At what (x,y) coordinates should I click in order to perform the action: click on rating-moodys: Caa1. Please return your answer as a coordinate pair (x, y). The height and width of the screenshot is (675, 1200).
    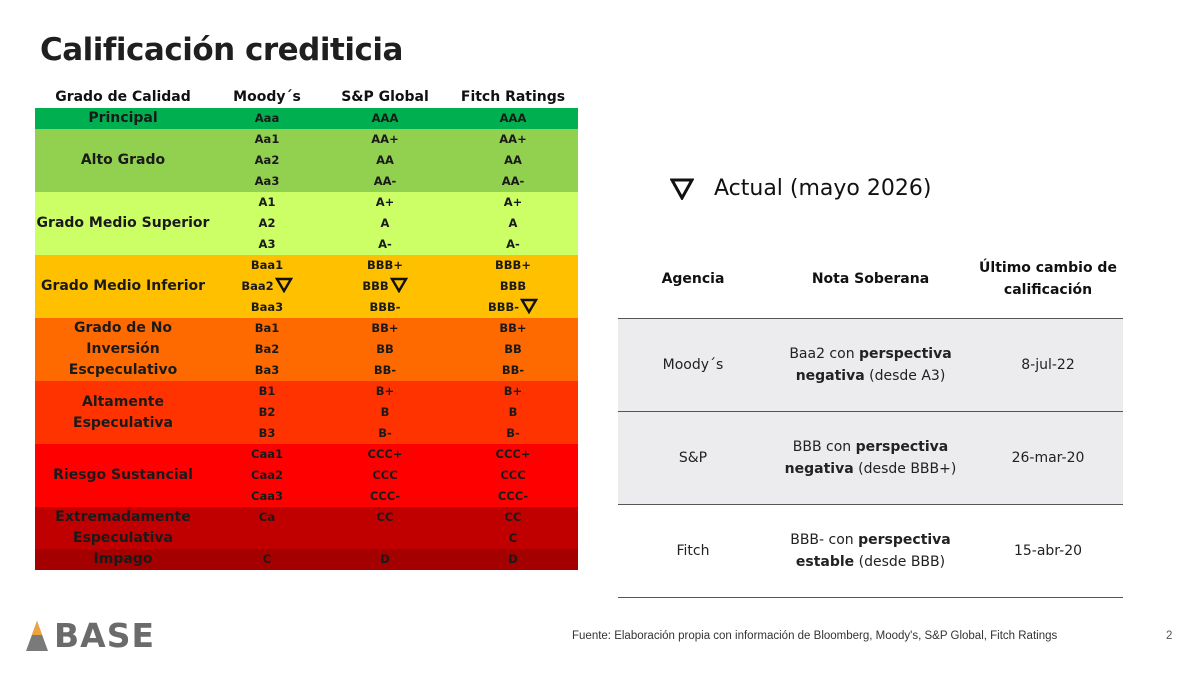
    Looking at the image, I should click on (267, 454).